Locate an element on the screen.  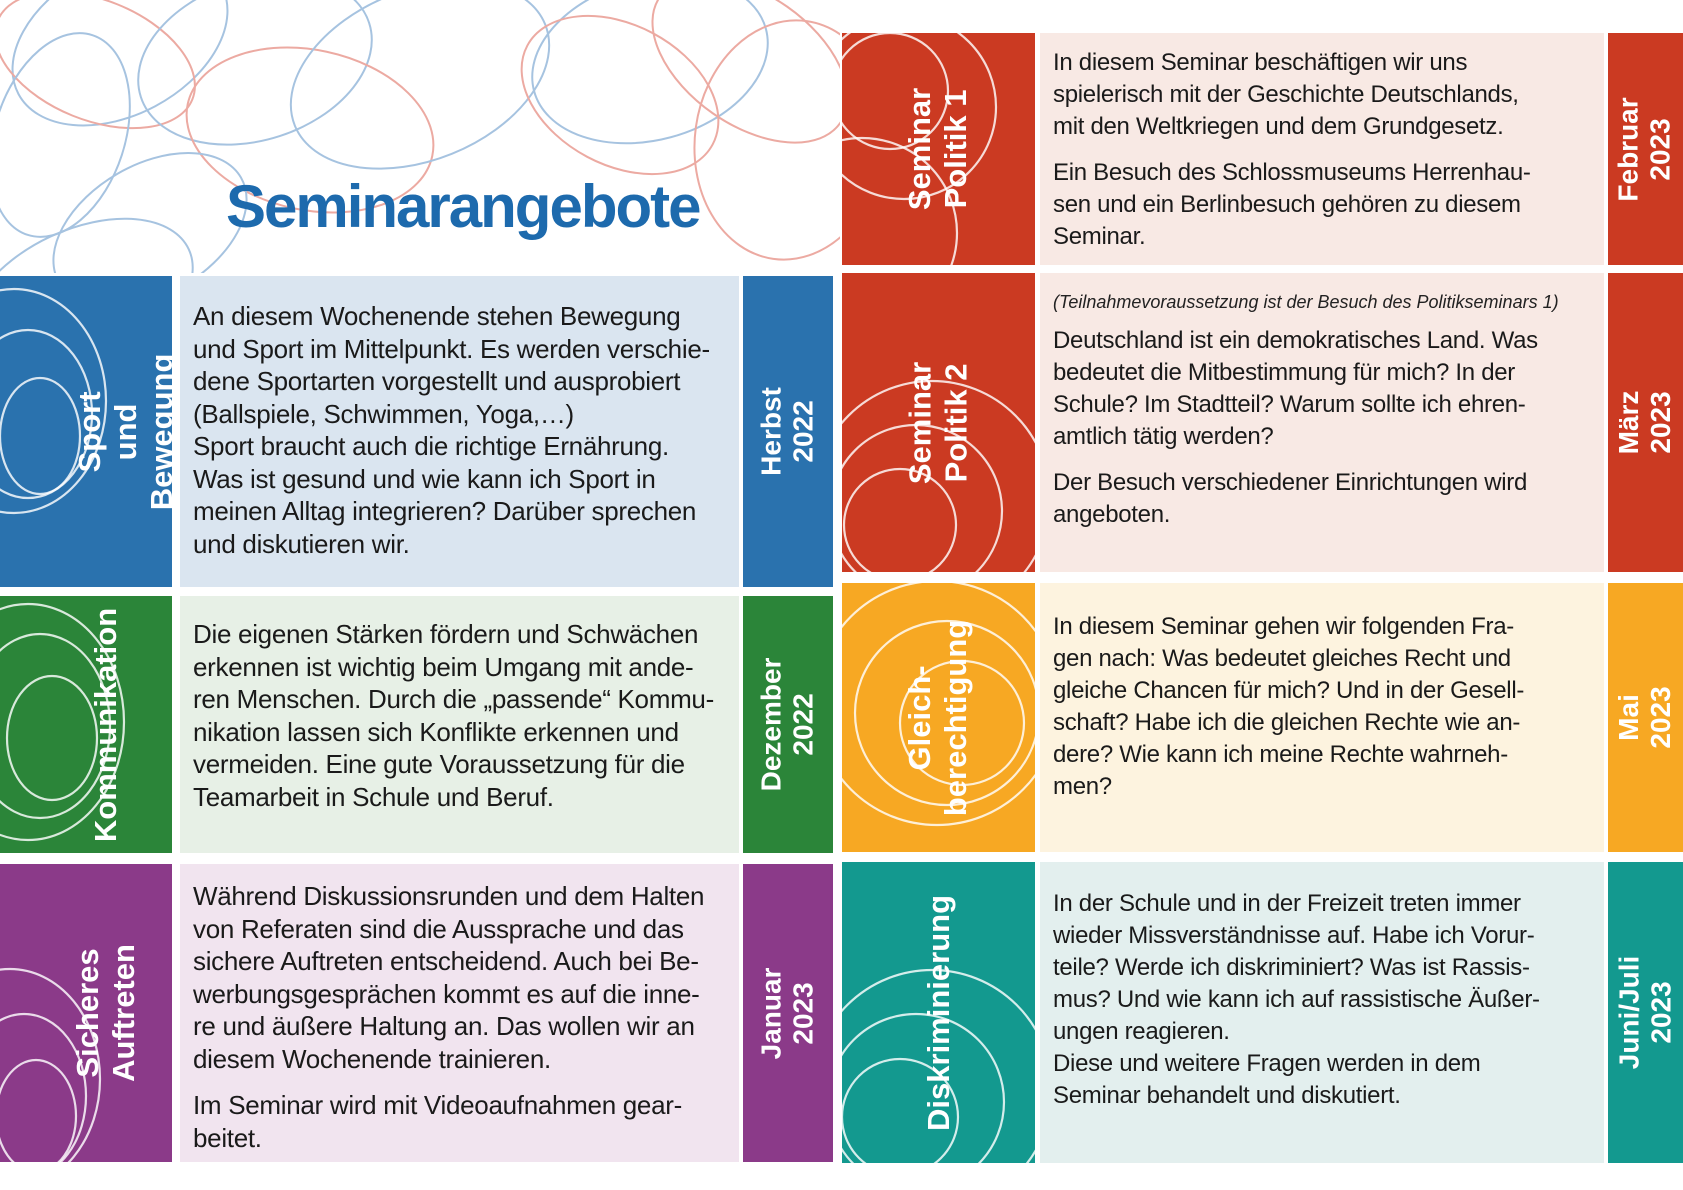
seminar-date-band: Mai 2023 is located at coordinates (1645, 717).